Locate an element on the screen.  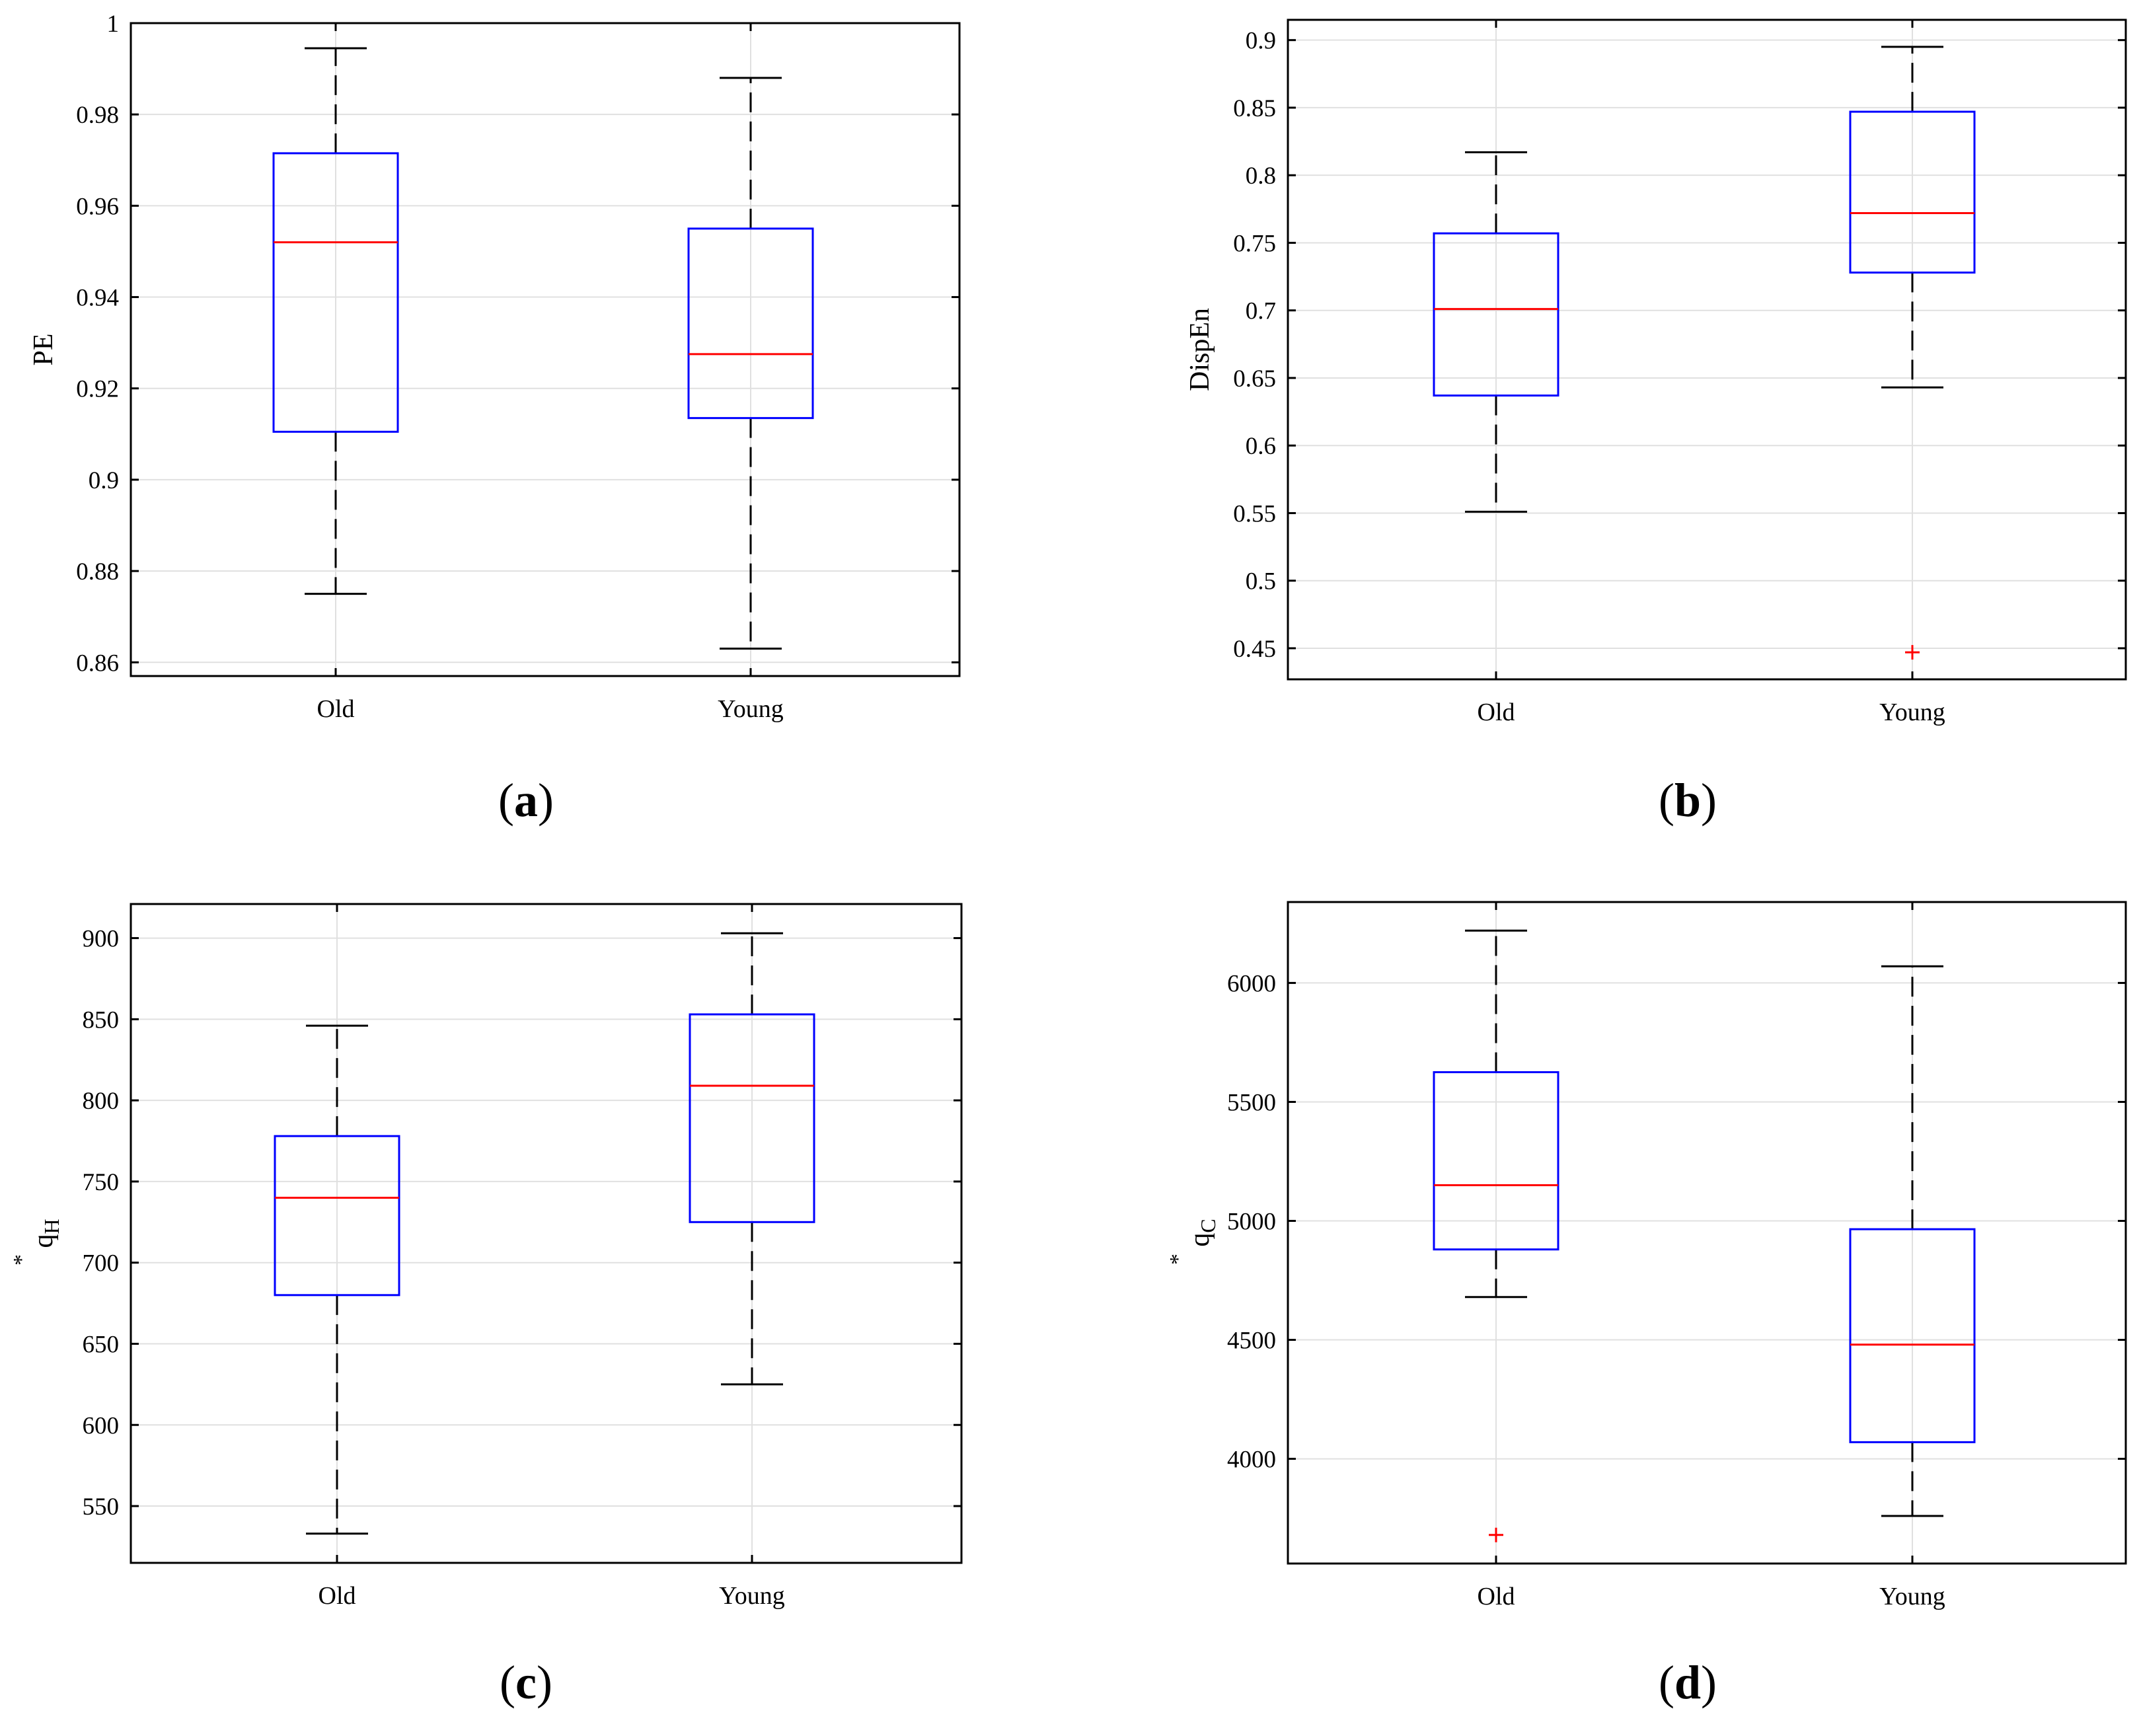
y-axis-label-main: DispEn is located at coordinates (1200, 349).